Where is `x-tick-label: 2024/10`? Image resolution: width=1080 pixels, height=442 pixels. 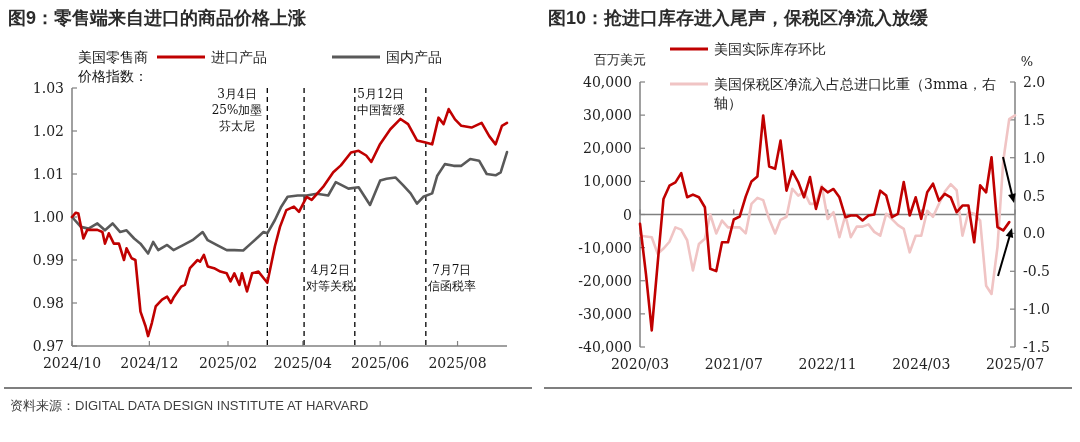
x-tick-label: 2024/10 is located at coordinates (72, 363).